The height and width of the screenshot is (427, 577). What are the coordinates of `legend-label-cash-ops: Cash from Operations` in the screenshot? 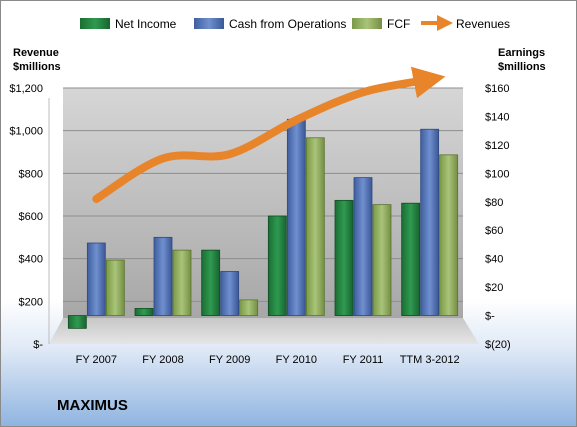 It's located at (287, 24).